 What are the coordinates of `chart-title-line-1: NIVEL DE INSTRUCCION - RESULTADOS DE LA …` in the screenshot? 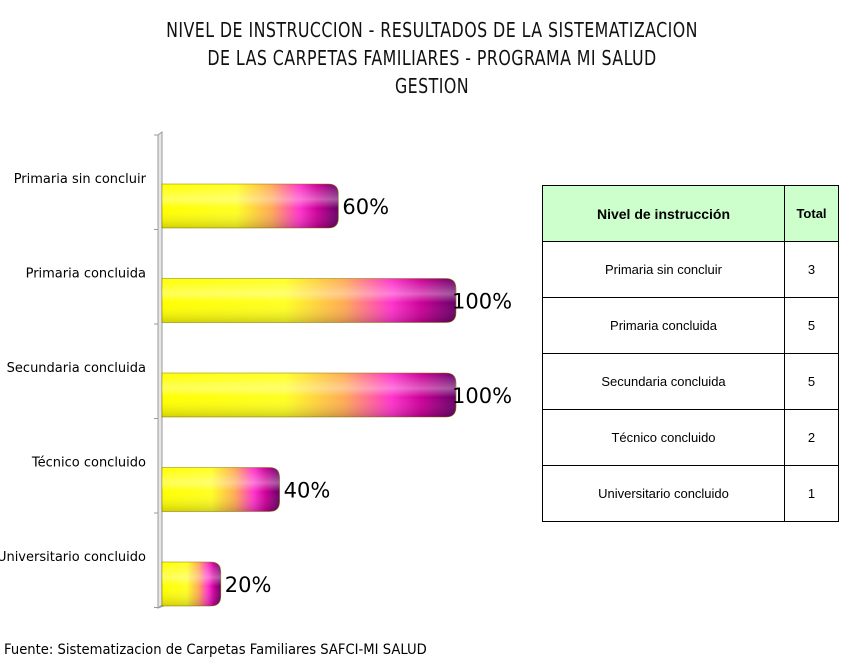 It's located at (432, 30).